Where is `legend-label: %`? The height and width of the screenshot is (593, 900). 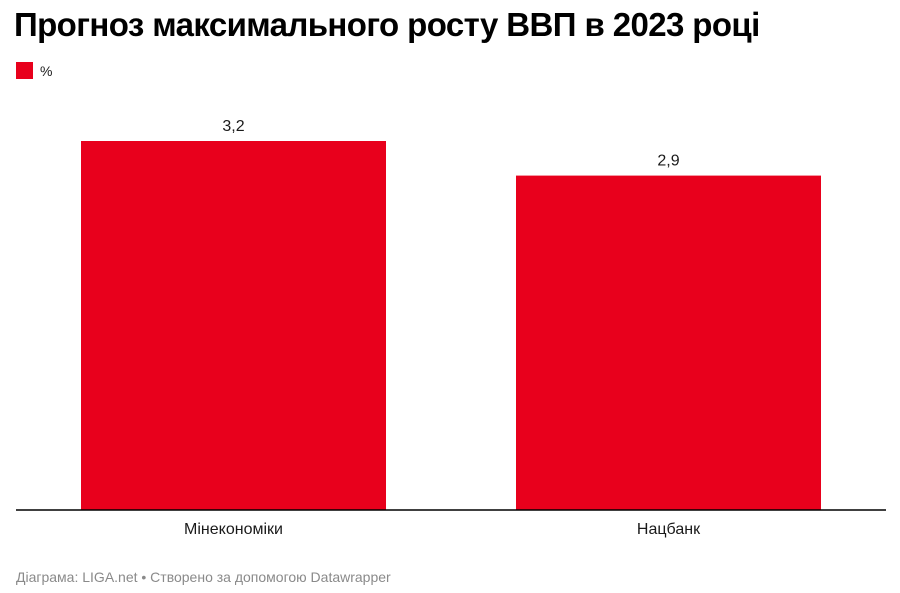 legend-label: % is located at coordinates (46, 70).